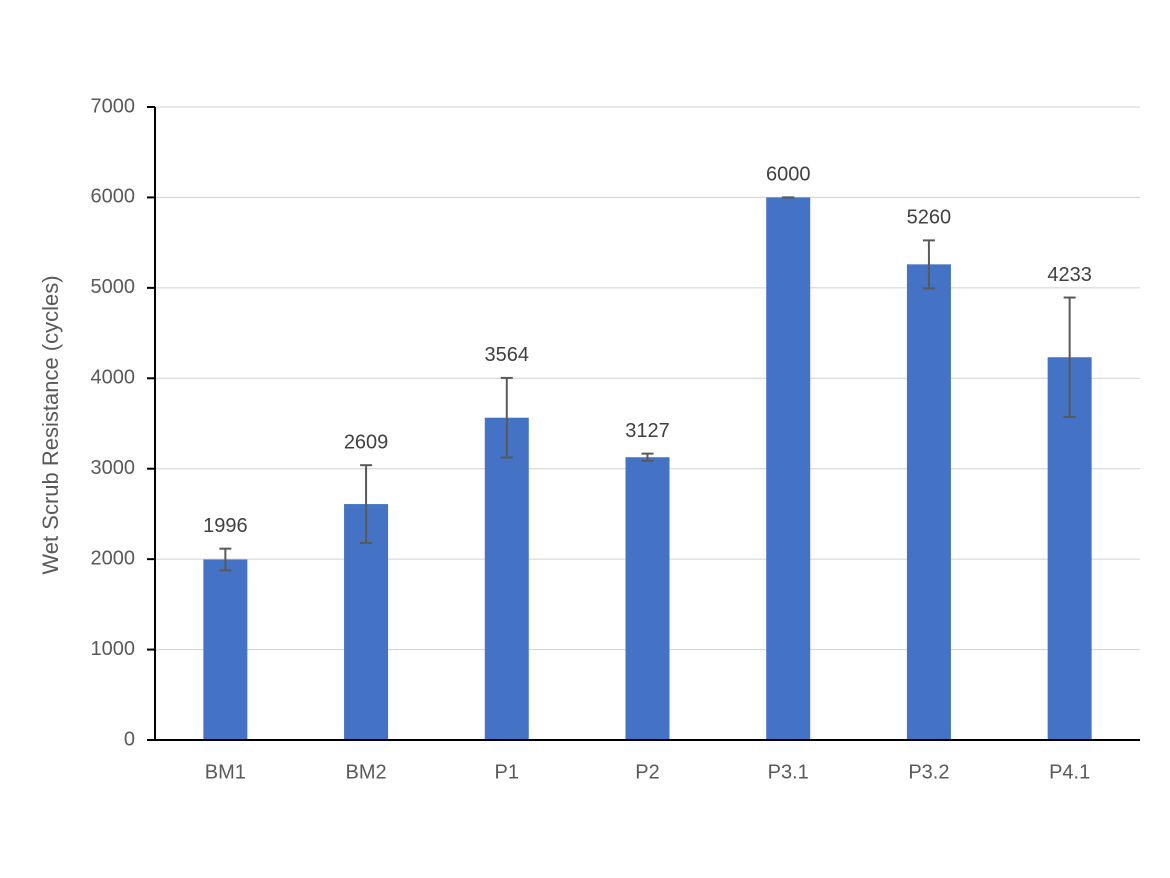 The width and height of the screenshot is (1170, 878). What do you see at coordinates (366, 442) in the screenshot?
I see `data-label: 2609` at bounding box center [366, 442].